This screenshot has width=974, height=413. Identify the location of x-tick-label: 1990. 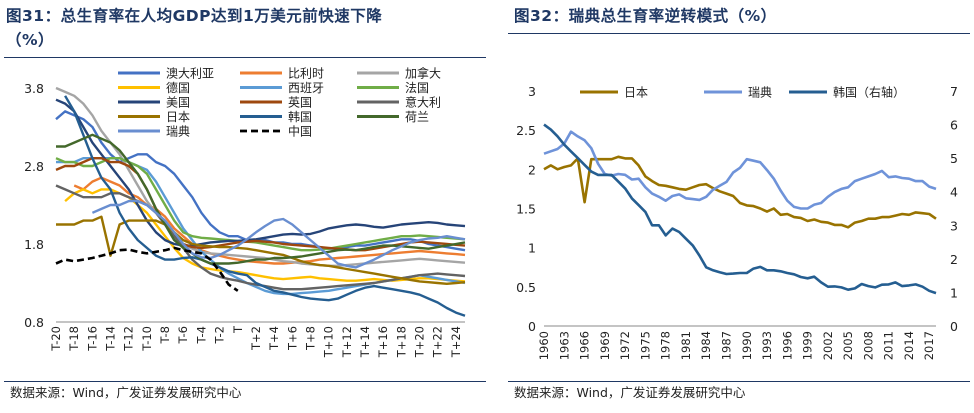
(747, 345).